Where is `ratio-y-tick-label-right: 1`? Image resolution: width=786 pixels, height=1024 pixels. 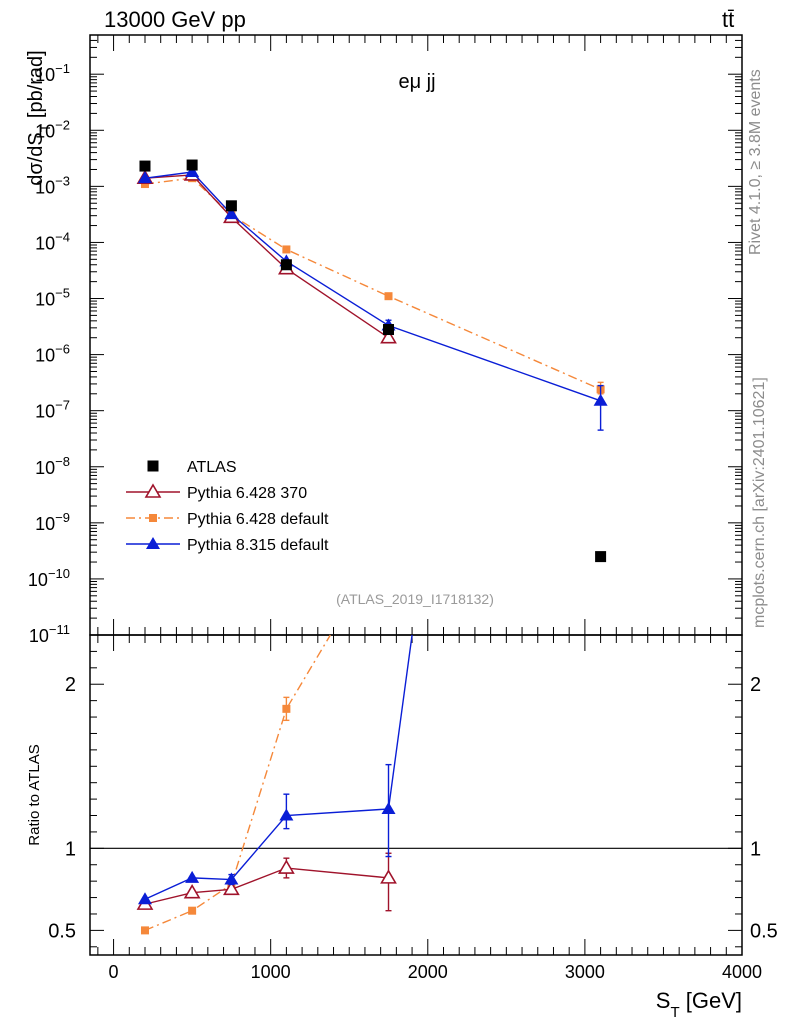 ratio-y-tick-label-right: 1 is located at coordinates (755, 849).